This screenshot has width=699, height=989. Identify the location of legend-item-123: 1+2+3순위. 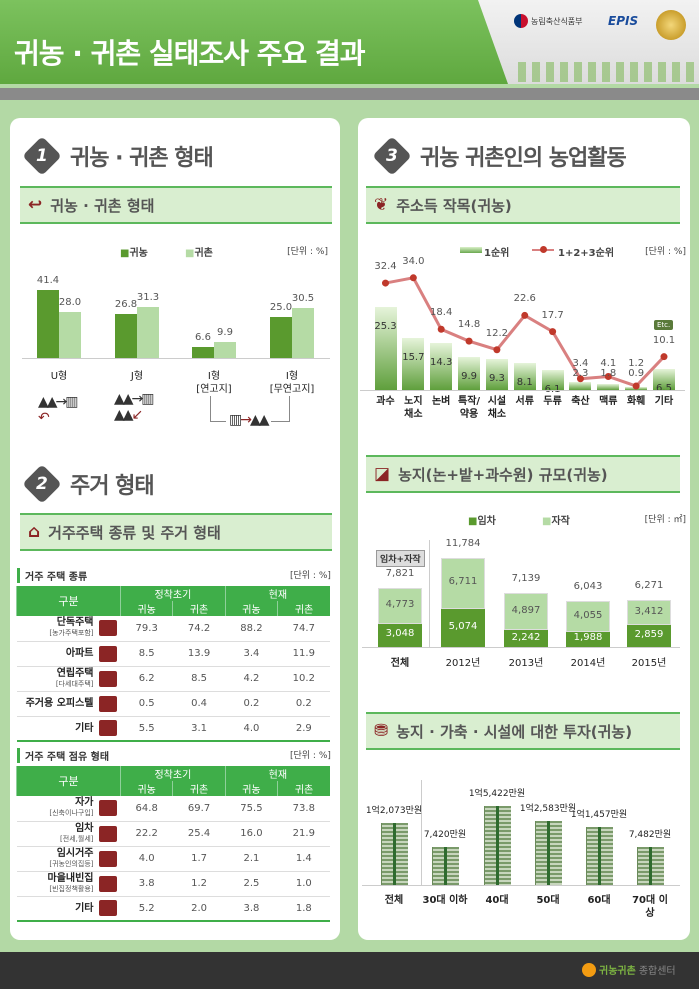
(586, 253).